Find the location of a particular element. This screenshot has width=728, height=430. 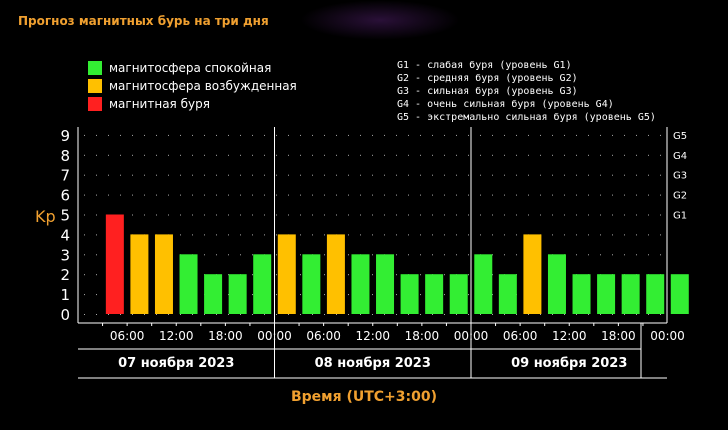

g-tick-label: G1 is located at coordinates (680, 216).